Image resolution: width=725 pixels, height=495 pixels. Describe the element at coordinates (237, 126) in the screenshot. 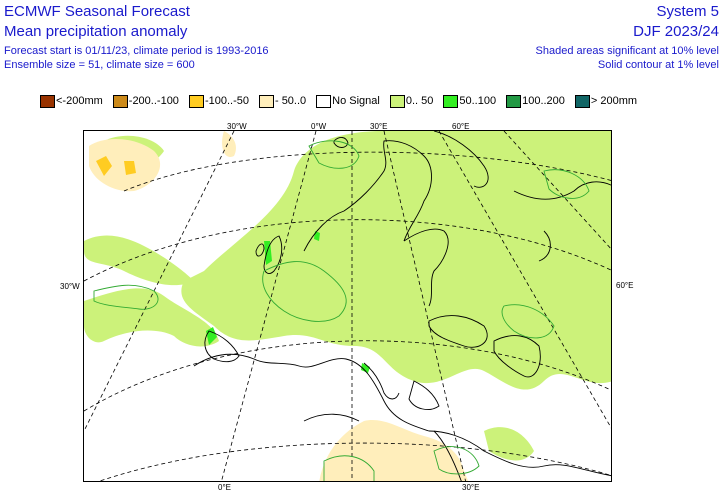

I see `lon-label-30w-top: 30°W` at that location.